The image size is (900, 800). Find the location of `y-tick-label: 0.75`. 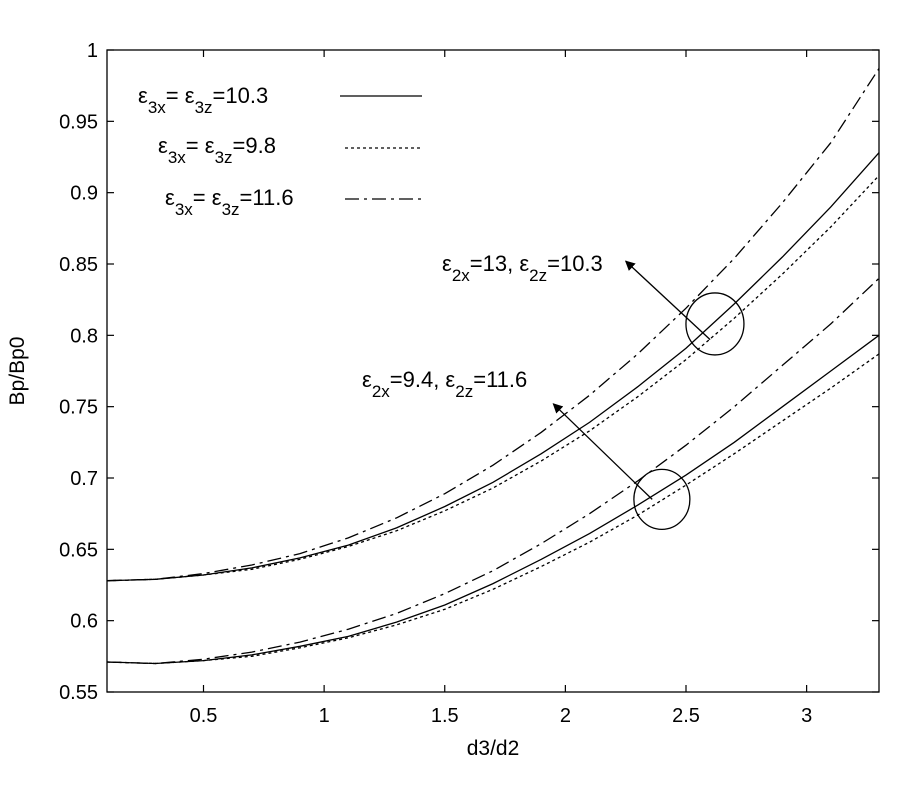

y-tick-label: 0.75 is located at coordinates (78, 408).